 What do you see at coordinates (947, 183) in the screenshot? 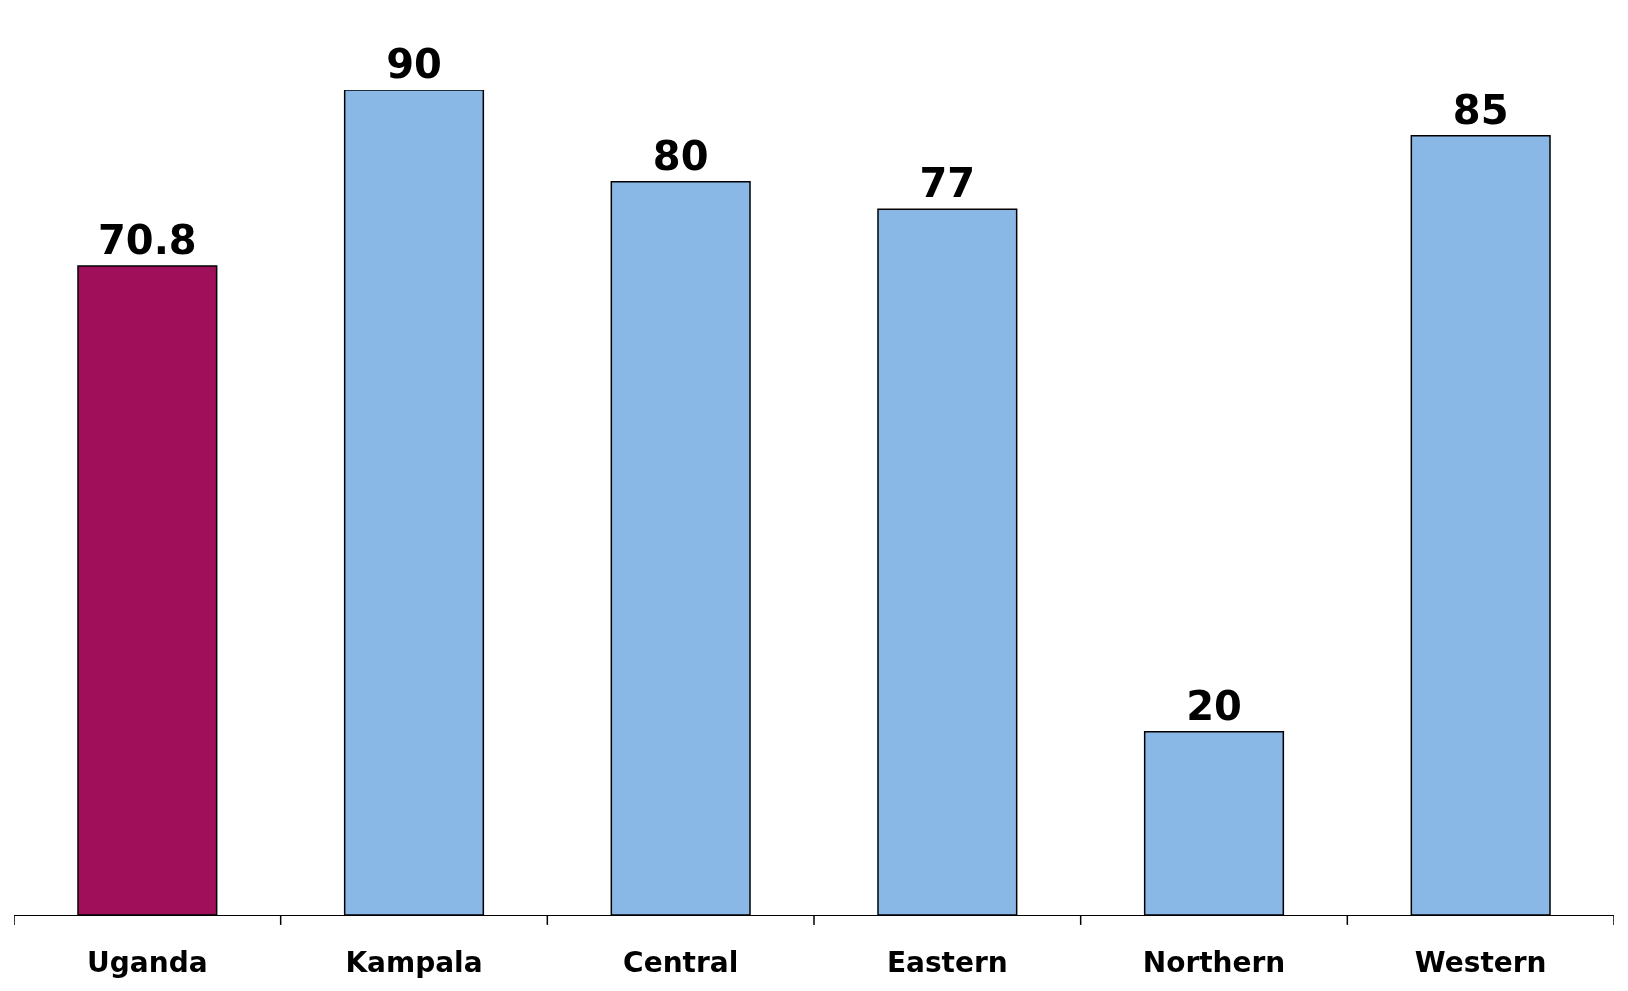
I see `data-label: 77` at bounding box center [947, 183].